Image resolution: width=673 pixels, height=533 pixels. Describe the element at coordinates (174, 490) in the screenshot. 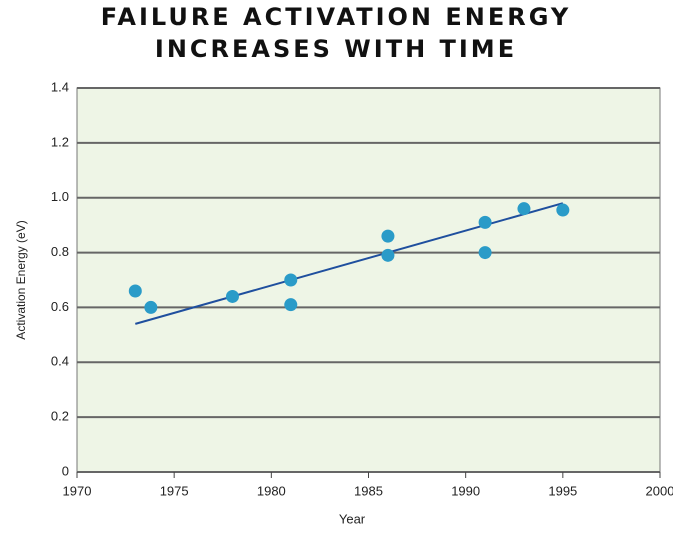

I see `x-tick-label: 1975` at that location.